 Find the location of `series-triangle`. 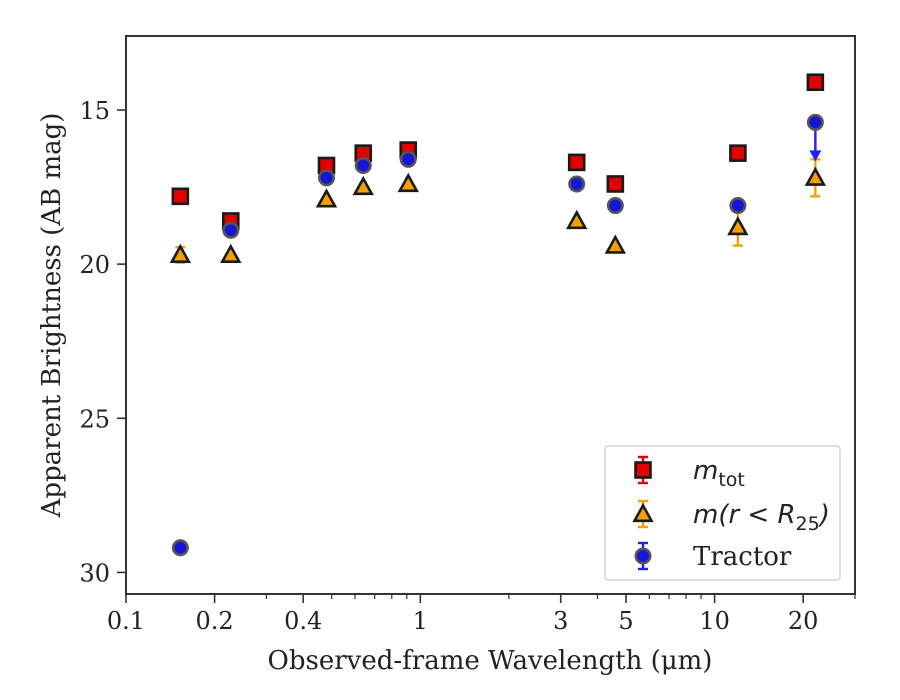

series-triangle is located at coordinates (498, 211).